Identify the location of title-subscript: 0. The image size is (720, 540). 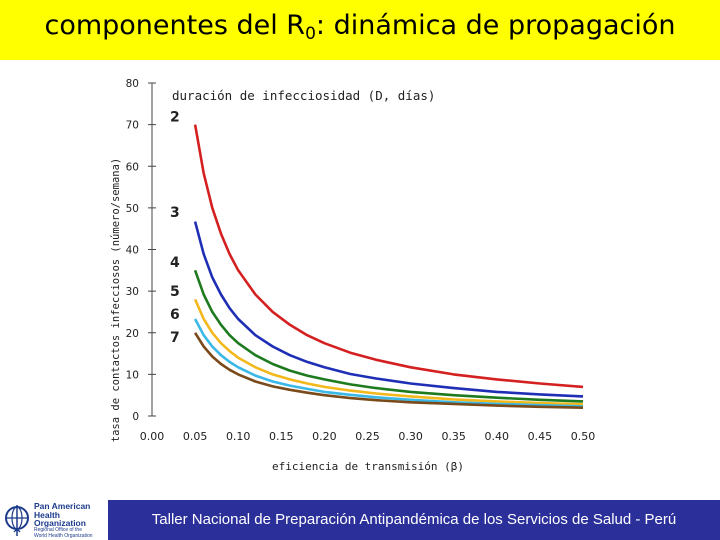
(310, 34).